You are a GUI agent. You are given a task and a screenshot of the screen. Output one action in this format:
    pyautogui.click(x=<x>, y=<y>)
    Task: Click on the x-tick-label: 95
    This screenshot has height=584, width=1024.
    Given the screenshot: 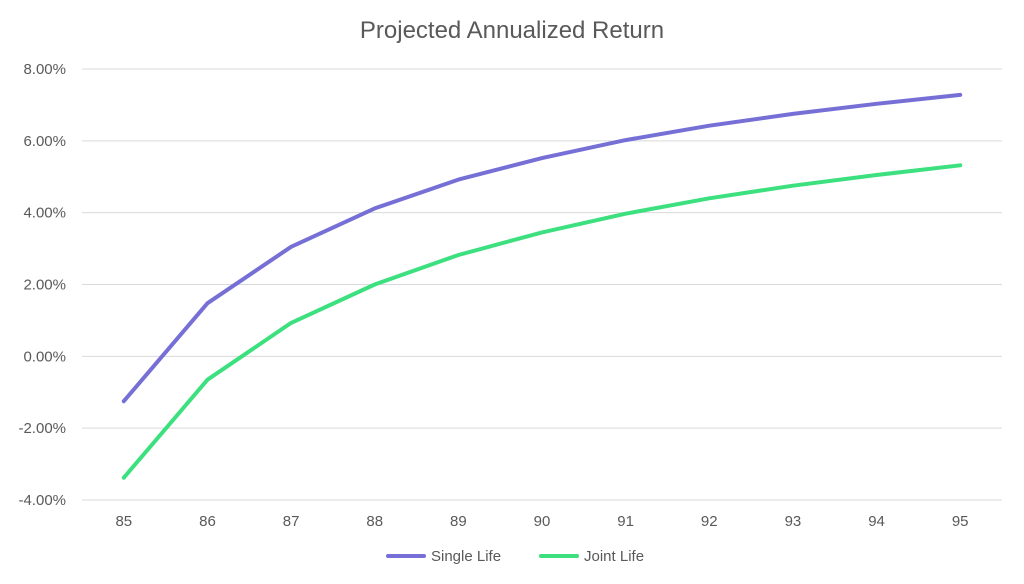 What is the action you would take?
    pyautogui.click(x=960, y=521)
    